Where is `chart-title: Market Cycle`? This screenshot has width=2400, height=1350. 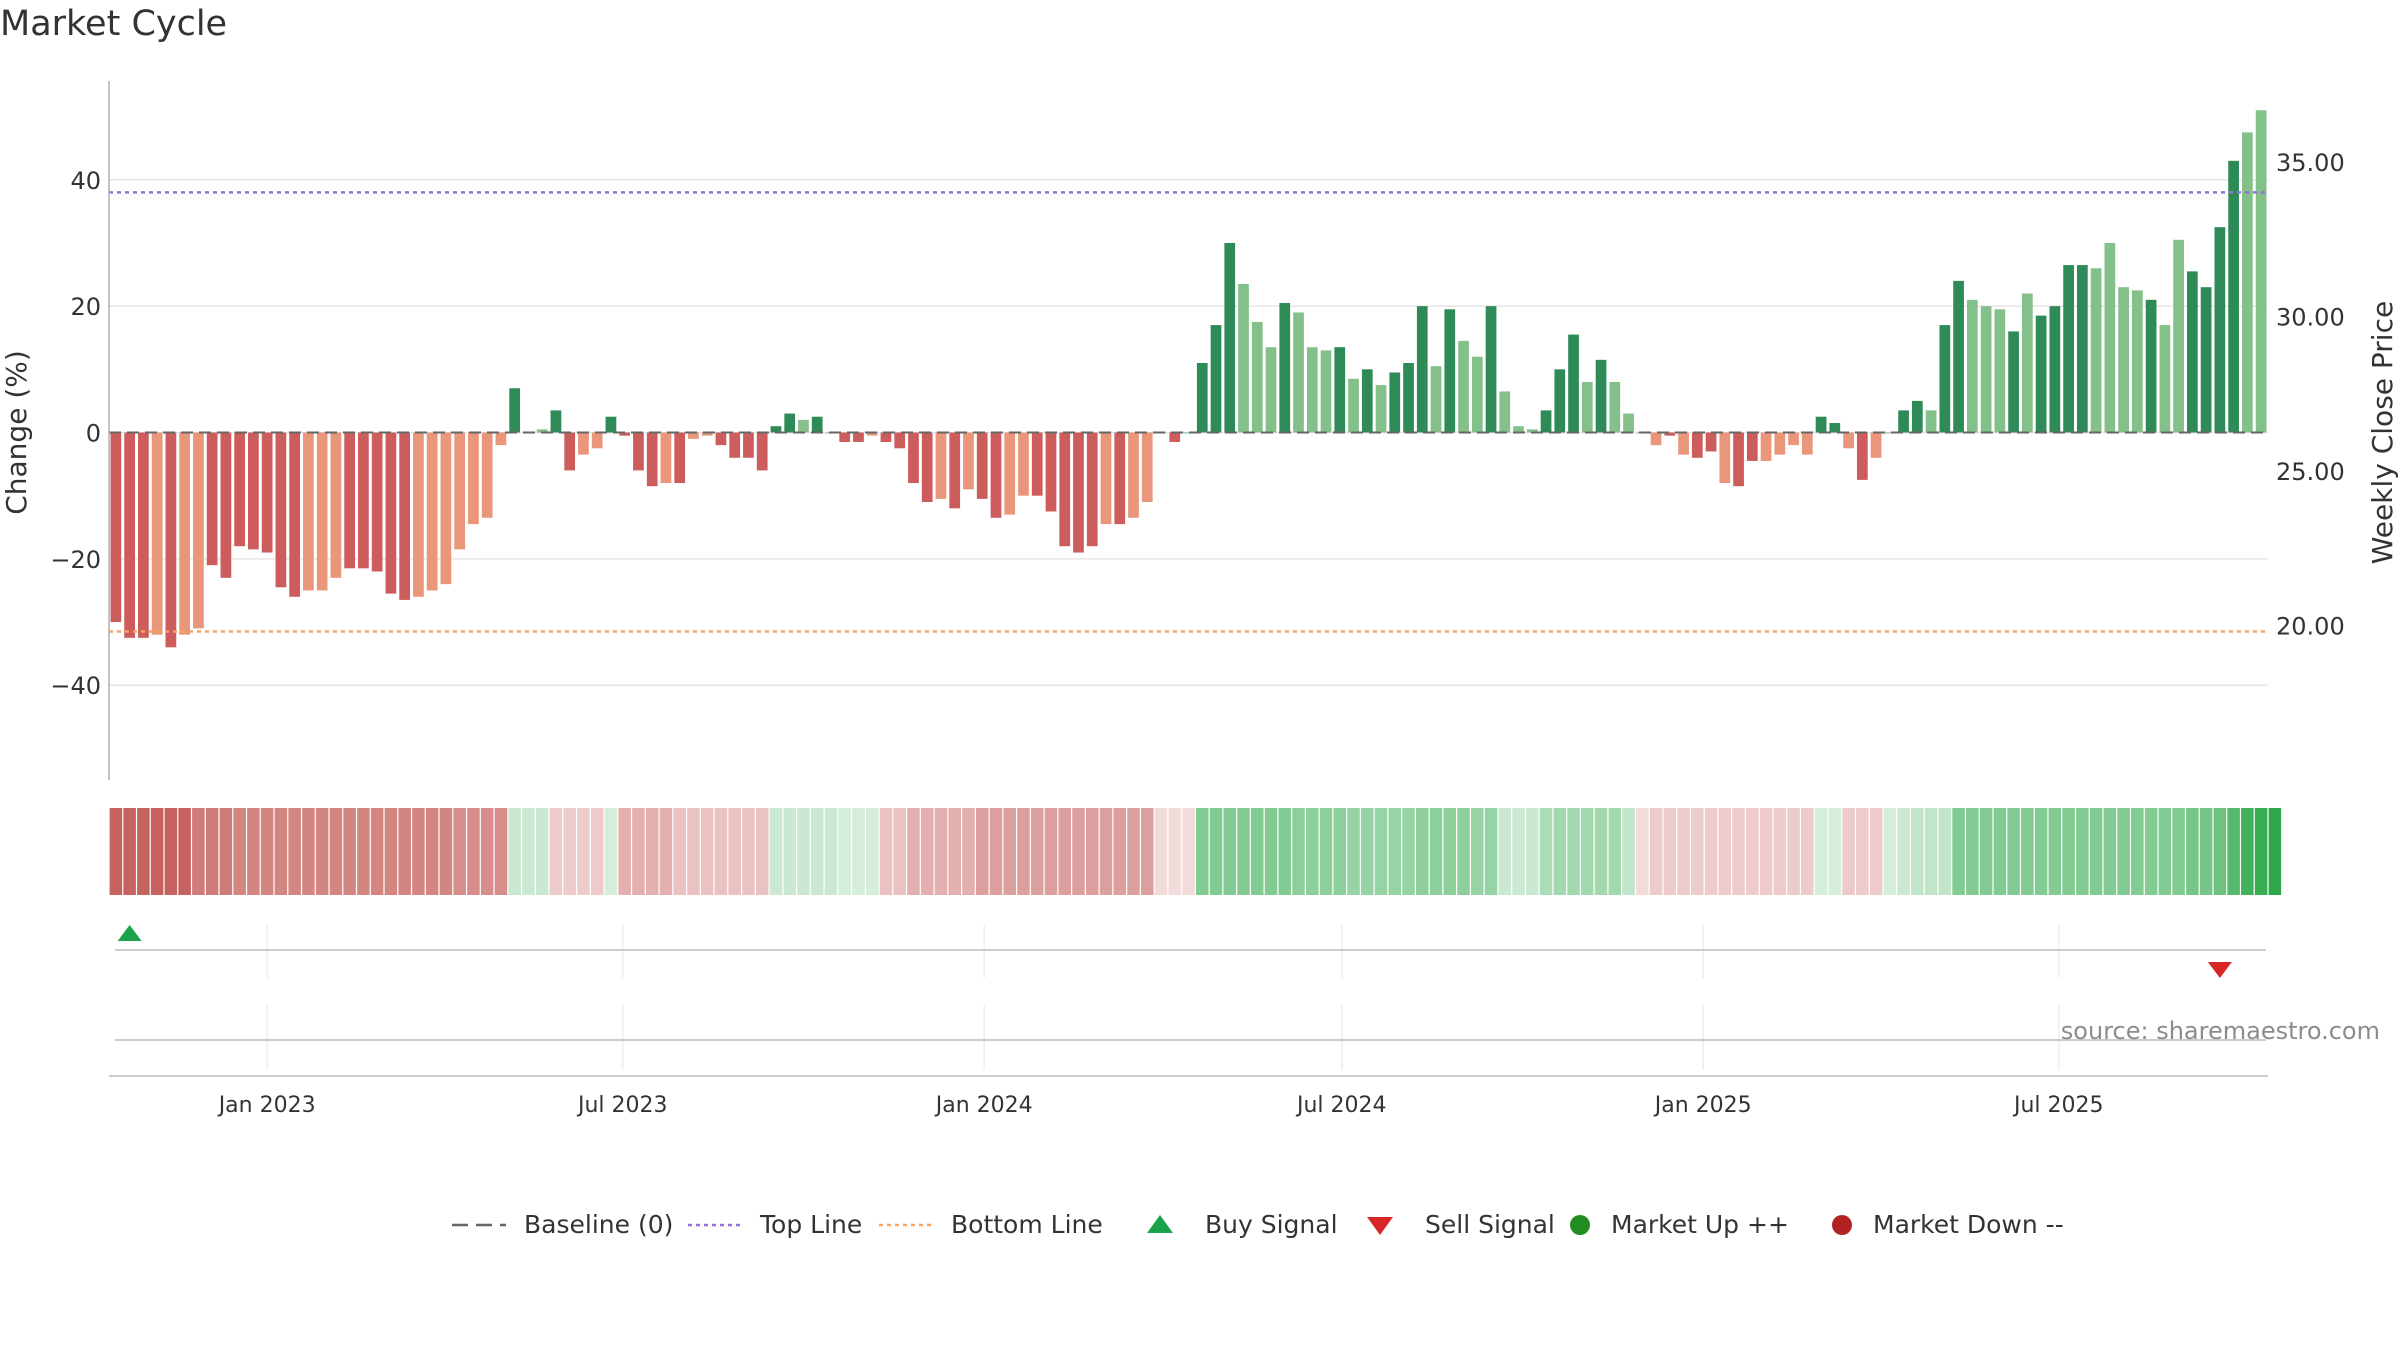
chart-title: Market Cycle is located at coordinates (114, 24).